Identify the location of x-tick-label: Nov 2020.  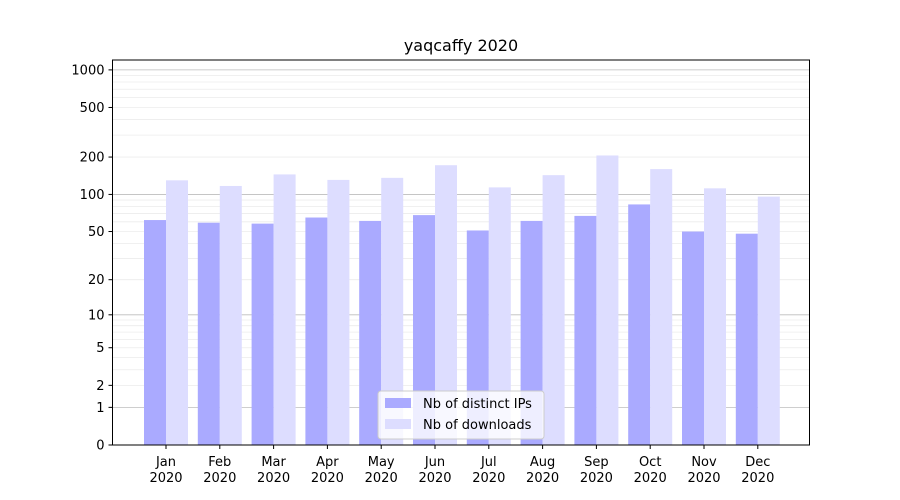
(703, 470).